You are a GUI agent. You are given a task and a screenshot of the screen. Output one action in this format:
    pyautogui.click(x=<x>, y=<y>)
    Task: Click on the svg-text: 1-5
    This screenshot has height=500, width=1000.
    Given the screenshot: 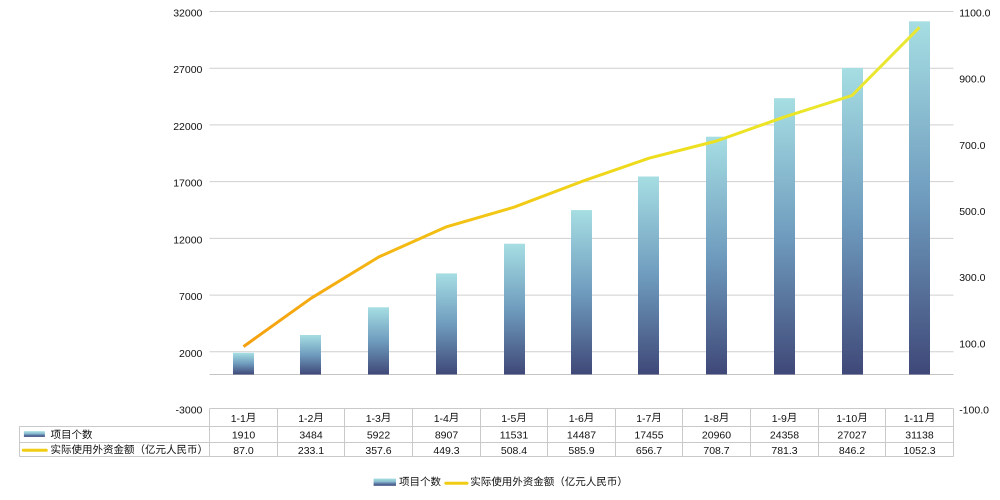 What is the action you would take?
    pyautogui.click(x=508, y=419)
    